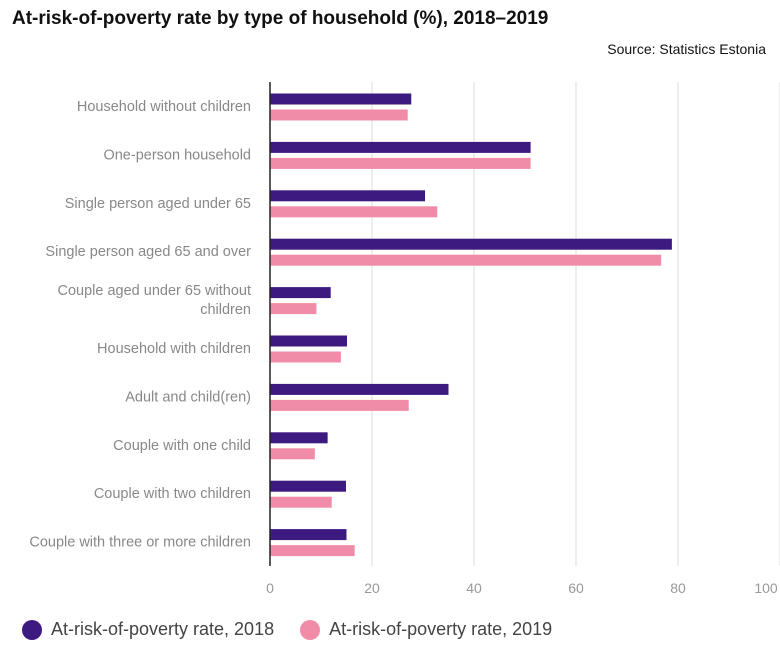 The width and height of the screenshot is (780, 650). I want to click on legend-swatch-2019, so click(310, 629).